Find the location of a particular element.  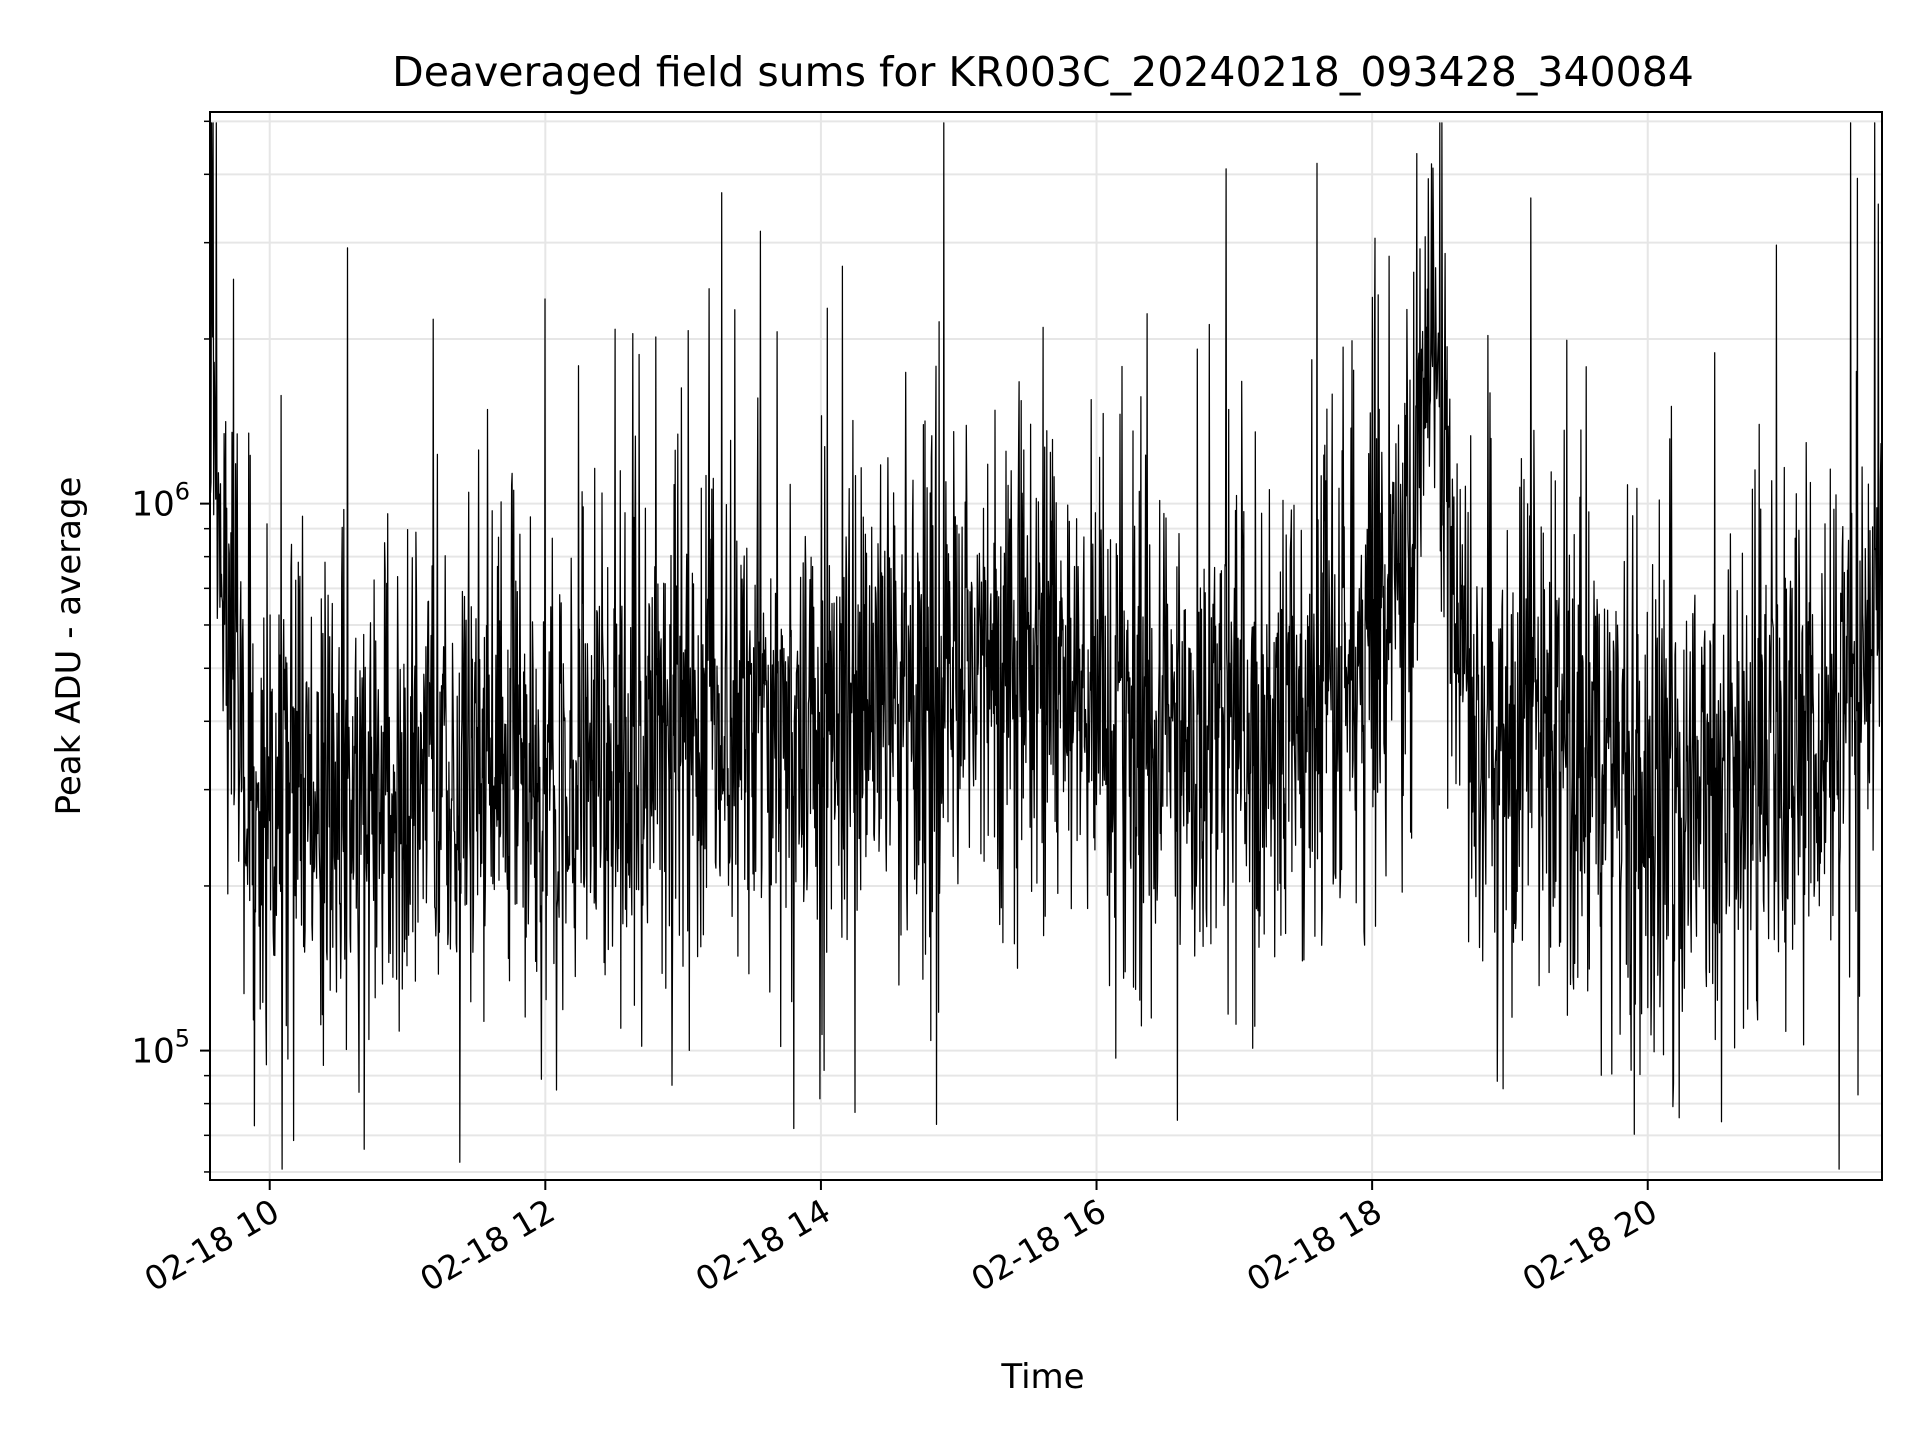

y-tick-label: 10⁵ is located at coordinates (160, 1048).